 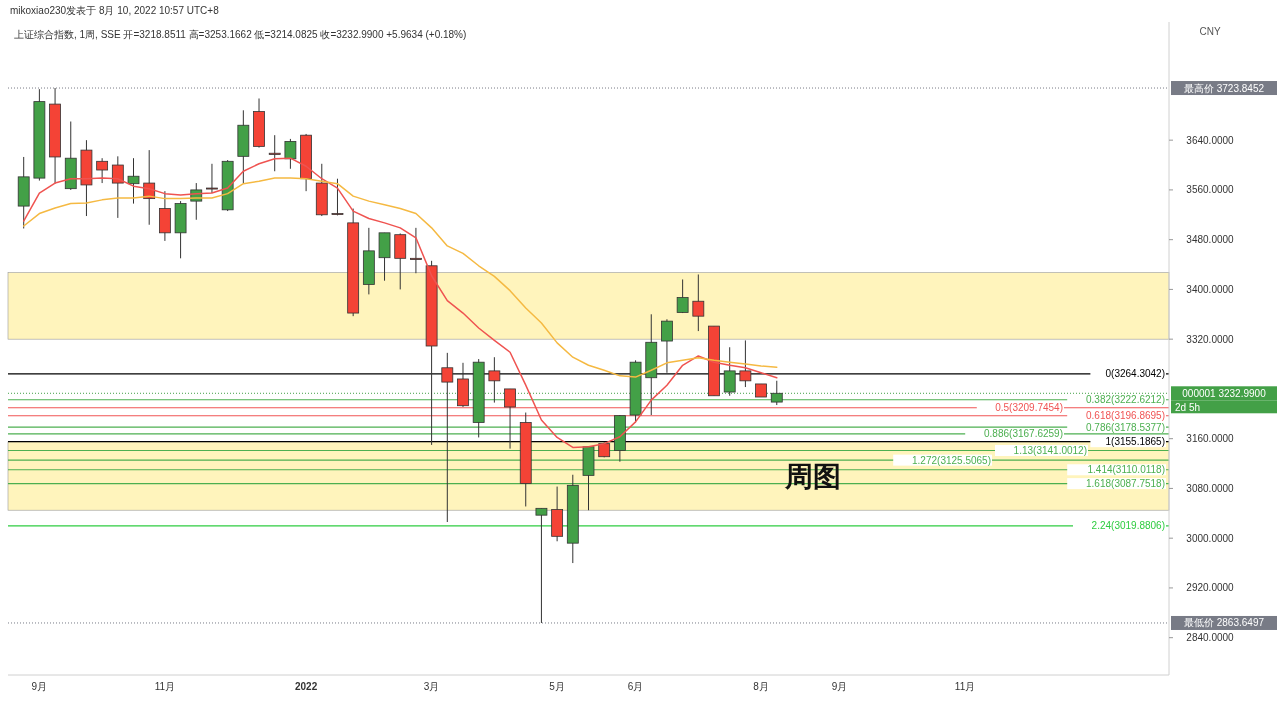 I want to click on ref-line-label: 1.618(3087.7518), so click(x=1125, y=484).